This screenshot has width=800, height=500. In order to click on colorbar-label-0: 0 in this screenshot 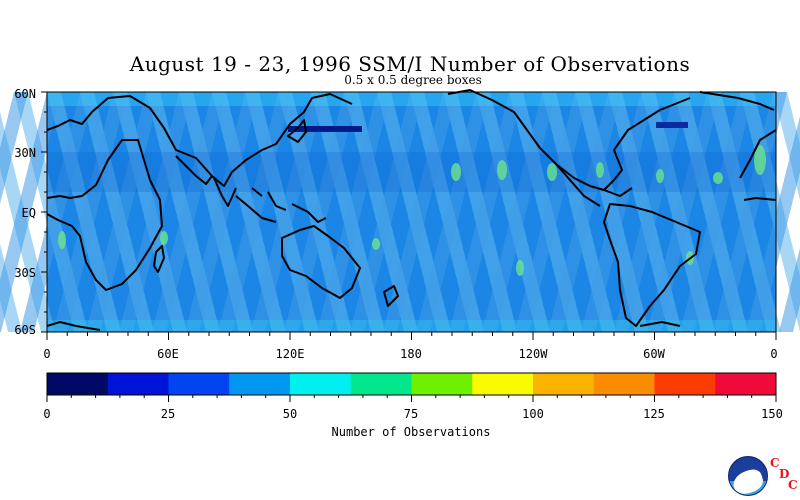, I will do `click(47, 414)`.